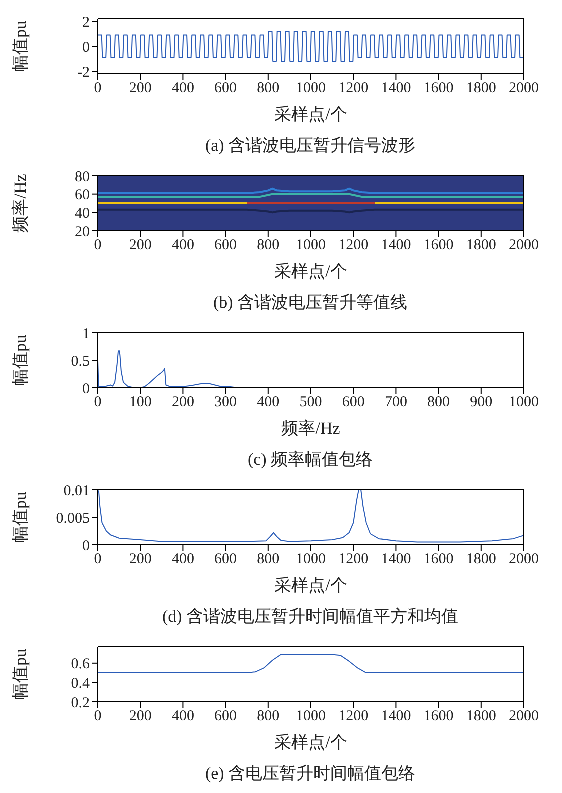 The width and height of the screenshot is (562, 793). I want to click on text: (b) 含谐波电压暂升等值线, so click(310, 303).